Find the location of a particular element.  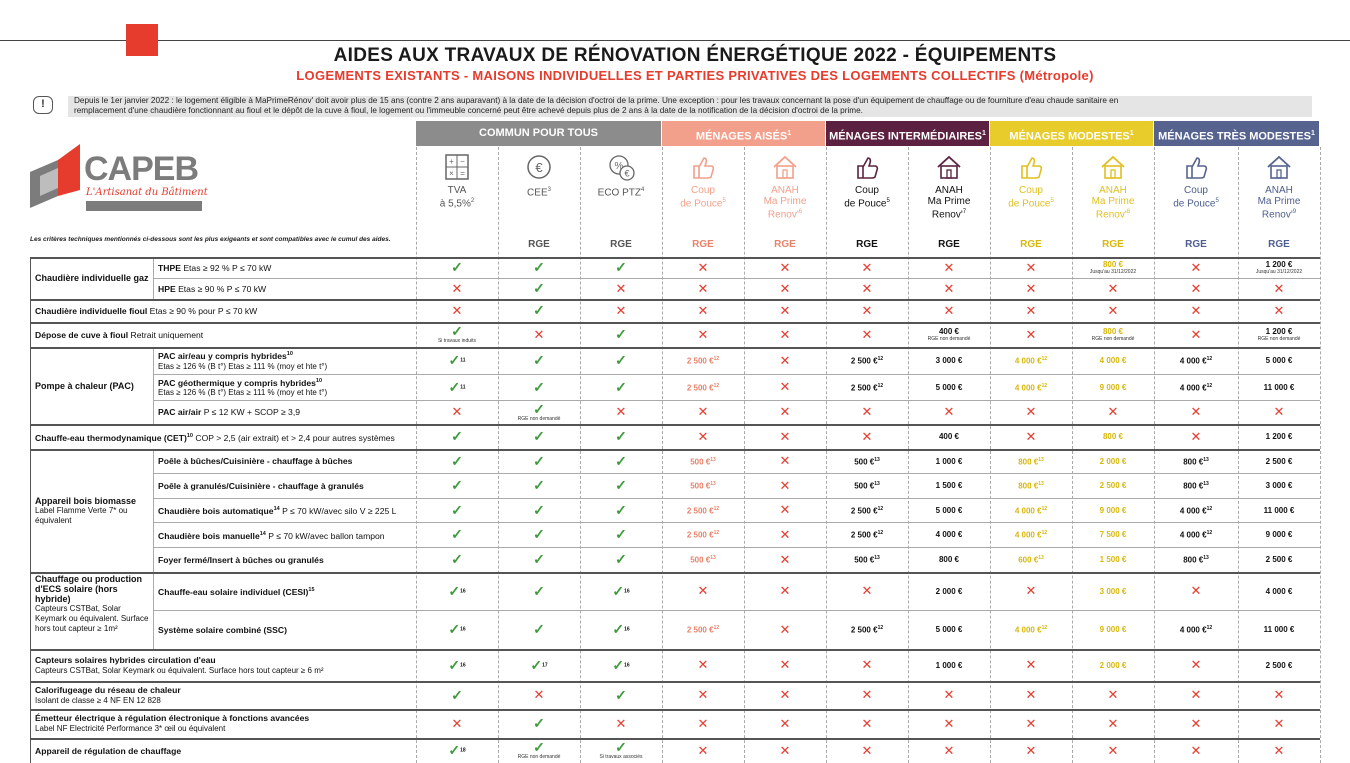

row-label: HPE Etas ≥ 90 % P ≤ 70 kW is located at coordinates (285, 289).